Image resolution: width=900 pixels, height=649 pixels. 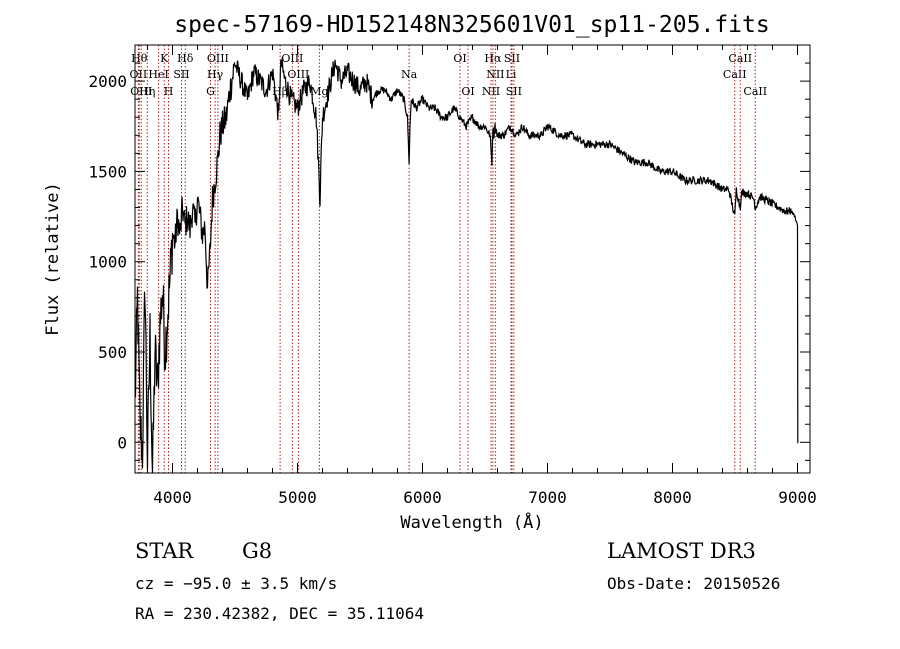 I want to click on obs-date-label: Obs-Date: 20150526, so click(x=694, y=583).